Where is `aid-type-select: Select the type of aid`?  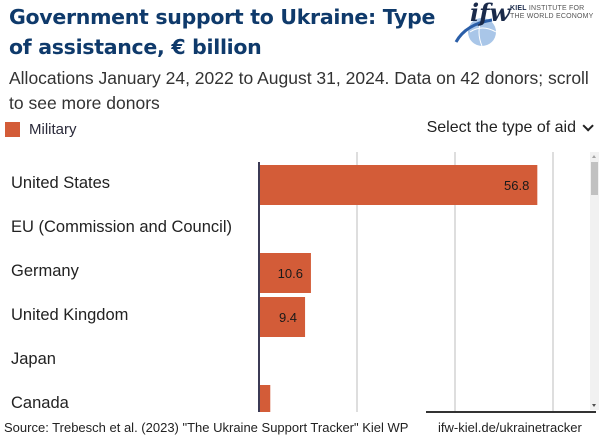 aid-type-select: Select the type of aid is located at coordinates (510, 128).